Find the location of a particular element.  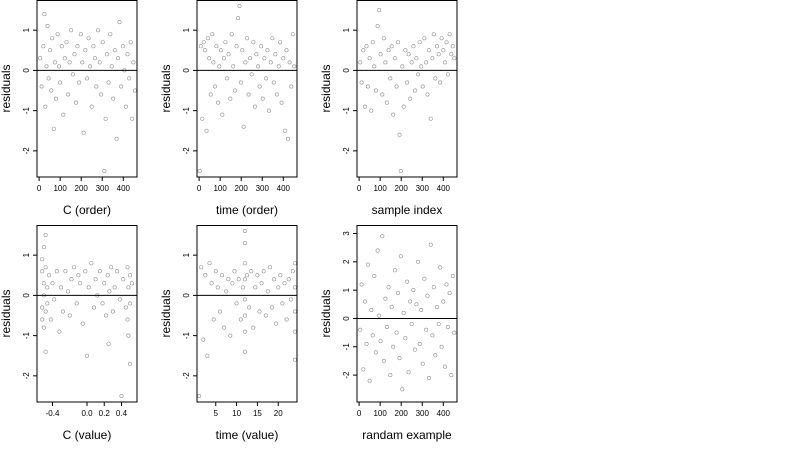

x-axis-label: randam example is located at coordinates (407, 435).